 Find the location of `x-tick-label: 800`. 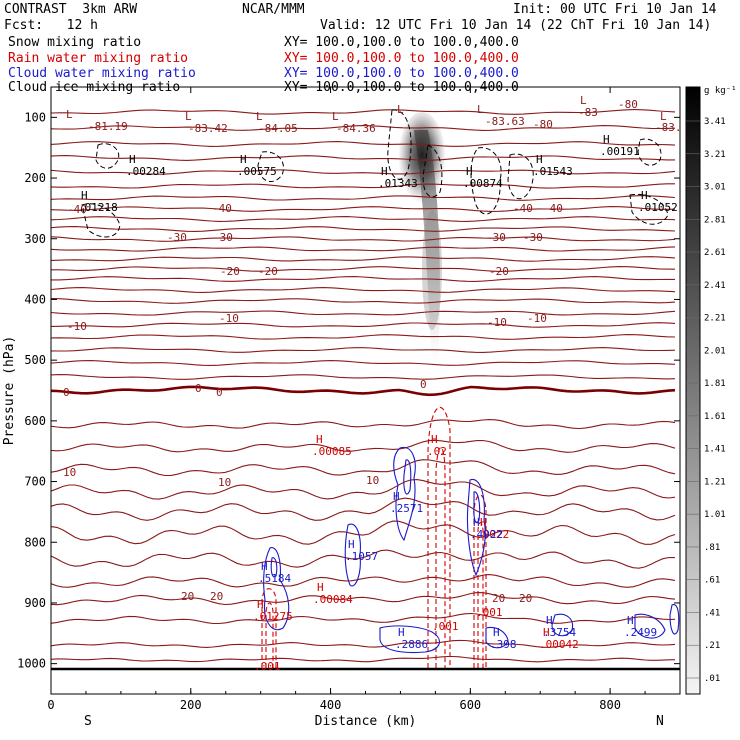

x-tick-label: 800 is located at coordinates (610, 705).